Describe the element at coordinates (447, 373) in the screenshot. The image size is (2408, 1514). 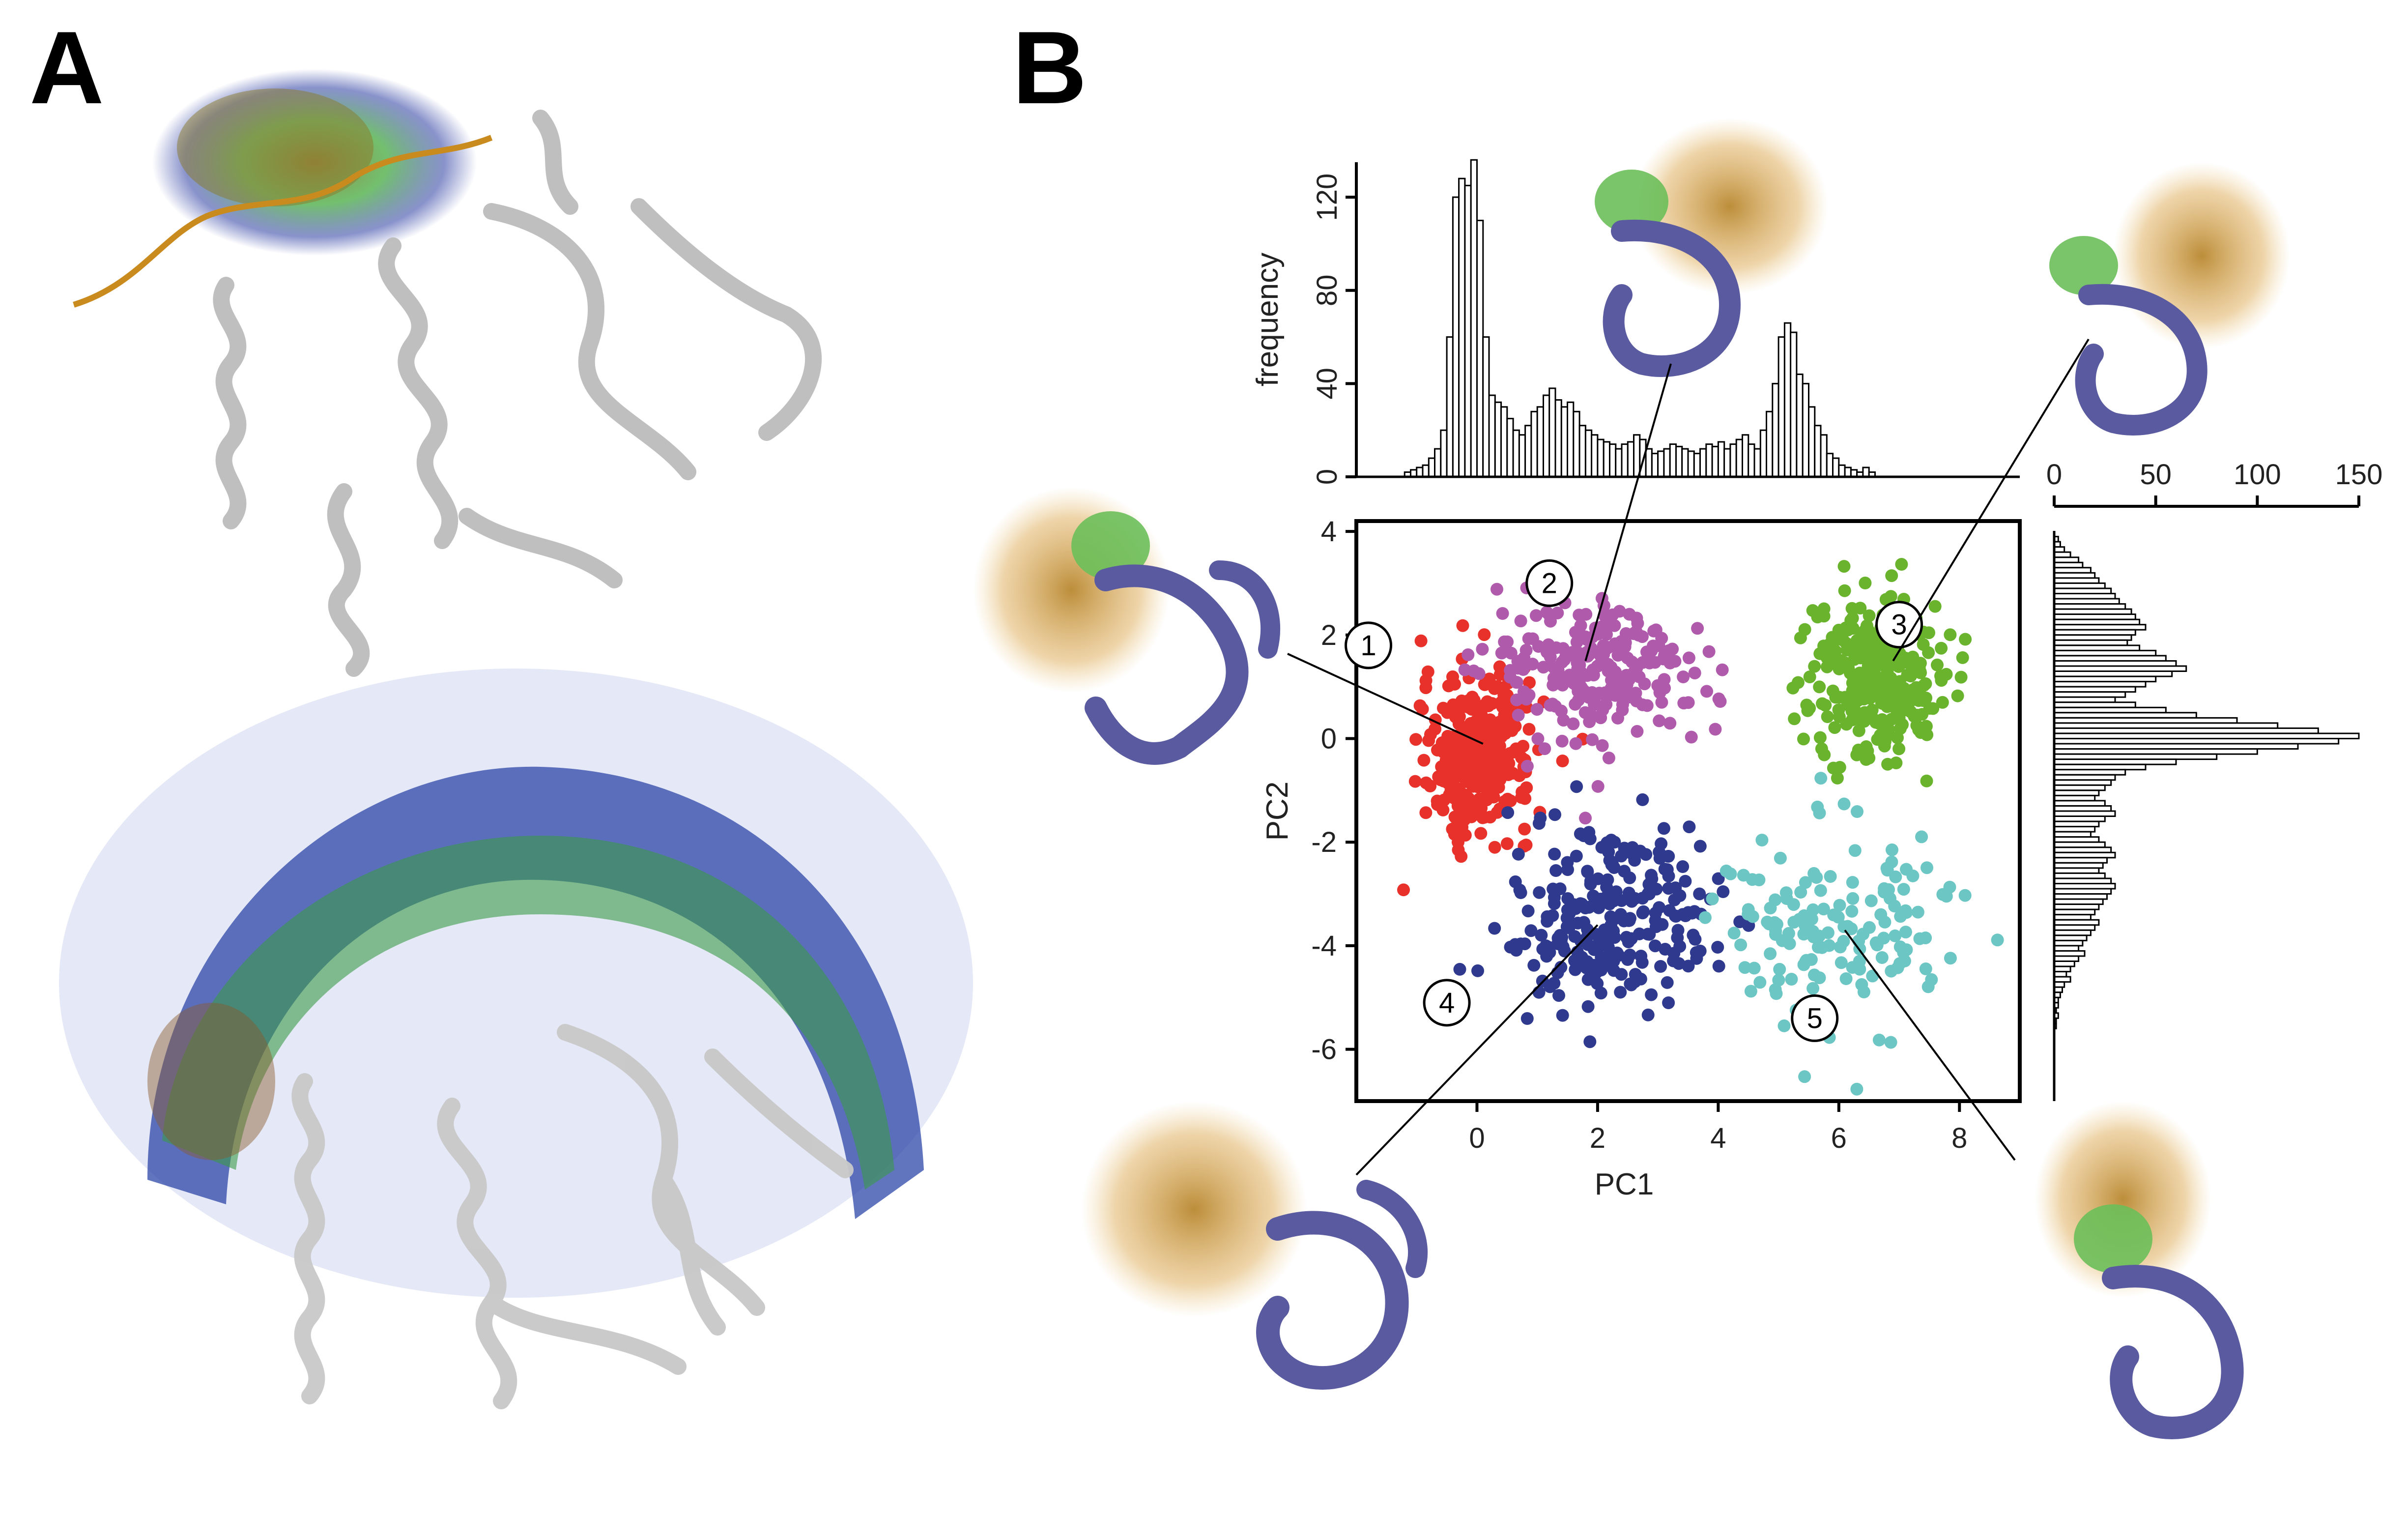
I see `panel-a-top-protein` at that location.